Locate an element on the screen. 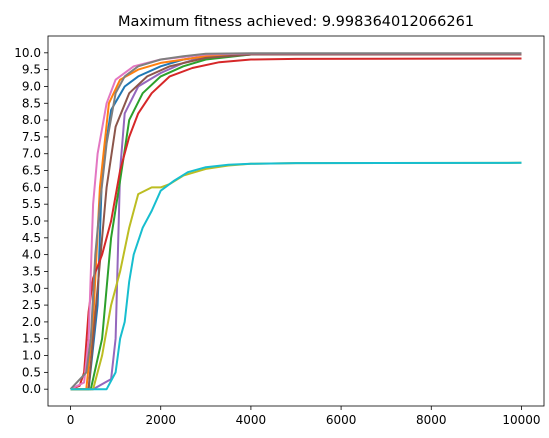 Image resolution: width=549 pixels, height=438 pixels. y-tick-label: 6.0 is located at coordinates (31, 187).